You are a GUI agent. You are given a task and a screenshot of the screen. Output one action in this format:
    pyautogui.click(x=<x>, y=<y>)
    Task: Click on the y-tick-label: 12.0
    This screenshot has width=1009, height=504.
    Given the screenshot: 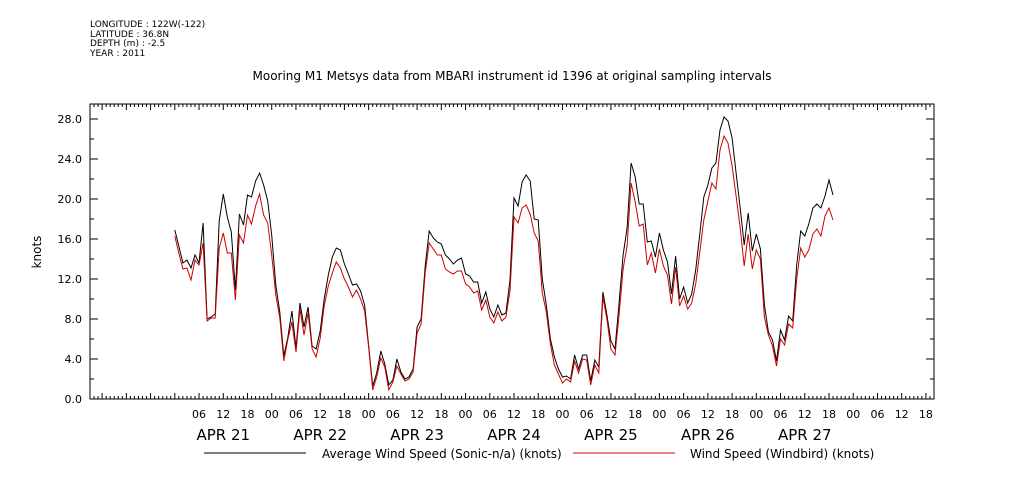 What is the action you would take?
    pyautogui.click(x=70, y=279)
    